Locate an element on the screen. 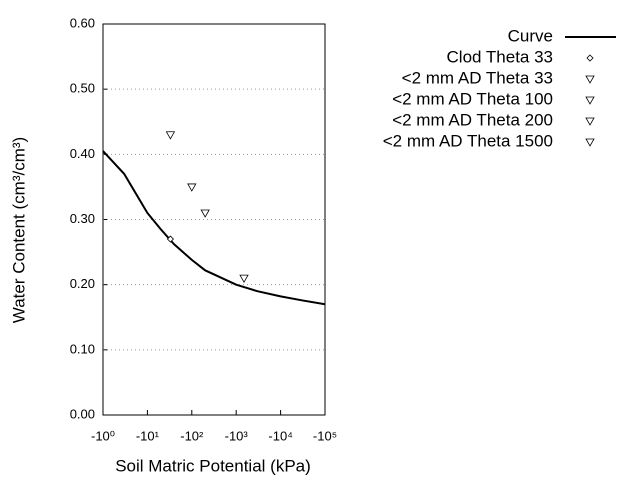 Image resolution: width=640 pixels, height=480 pixels. y-tick-label: 0.20 is located at coordinates (82, 283).